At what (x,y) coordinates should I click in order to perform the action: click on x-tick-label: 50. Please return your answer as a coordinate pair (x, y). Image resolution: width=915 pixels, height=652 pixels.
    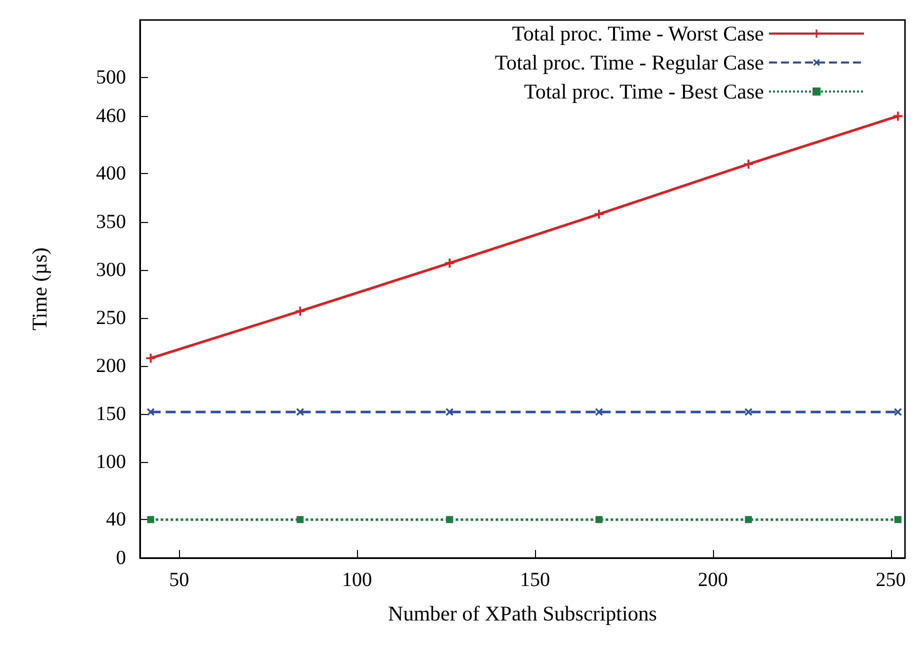
    Looking at the image, I should click on (179, 580).